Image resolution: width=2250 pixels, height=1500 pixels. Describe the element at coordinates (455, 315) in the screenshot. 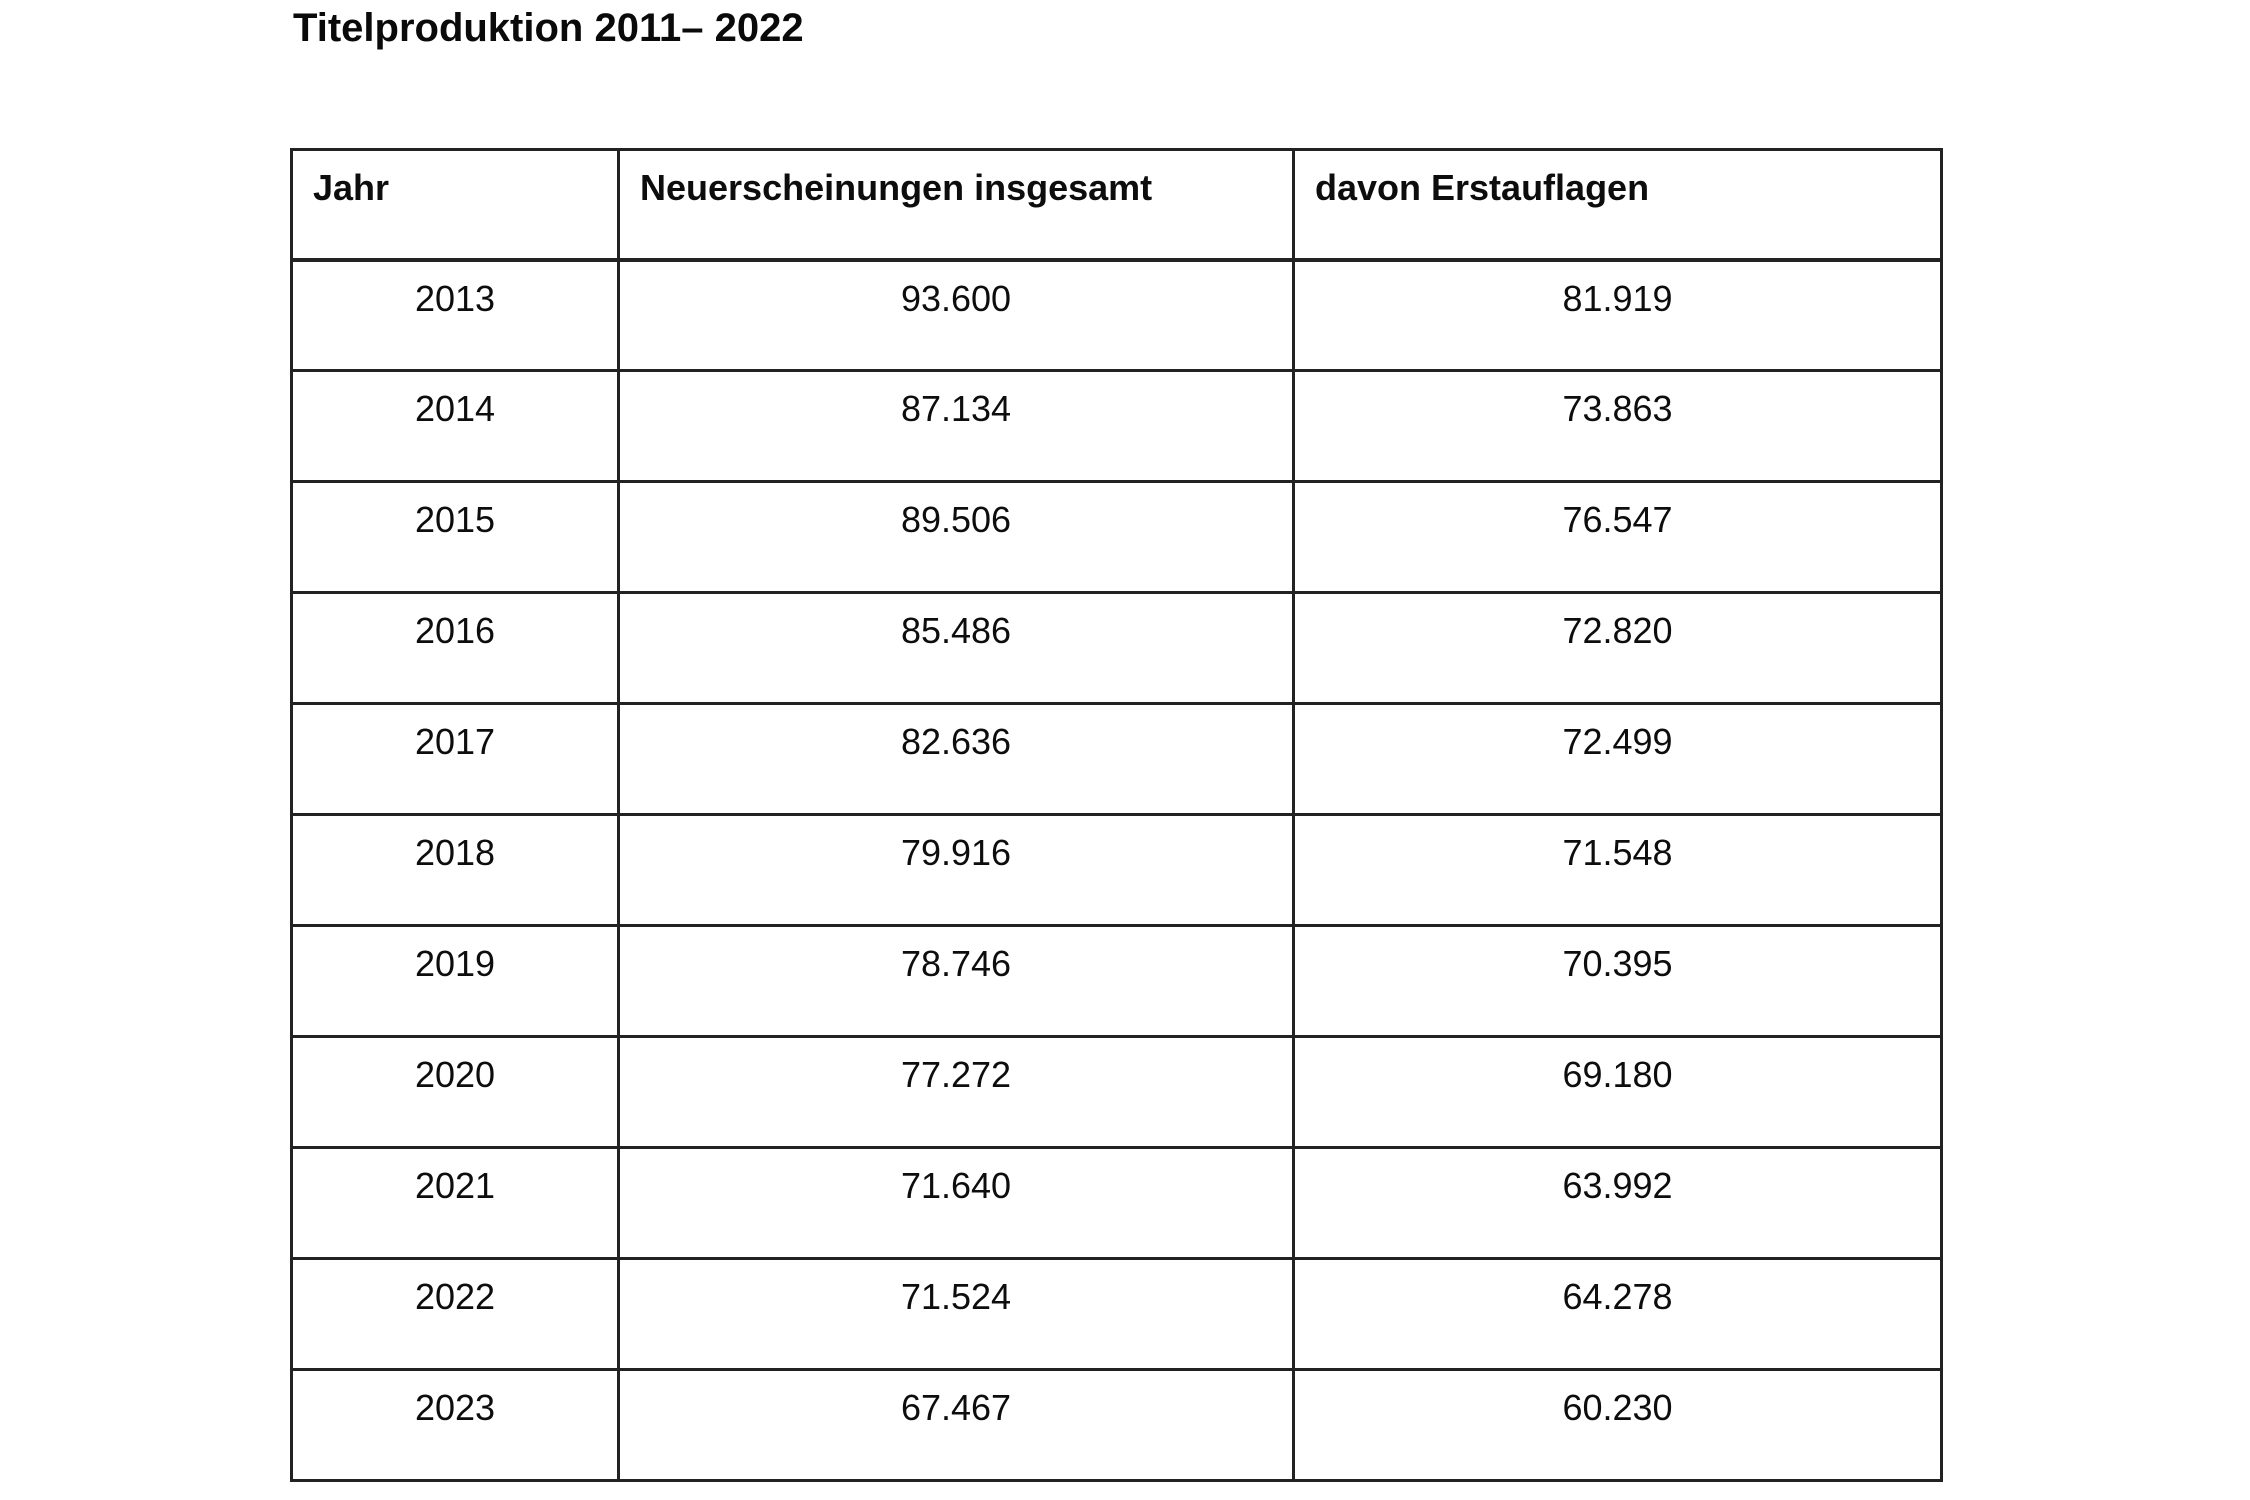

I see `year-cell: 2013` at that location.